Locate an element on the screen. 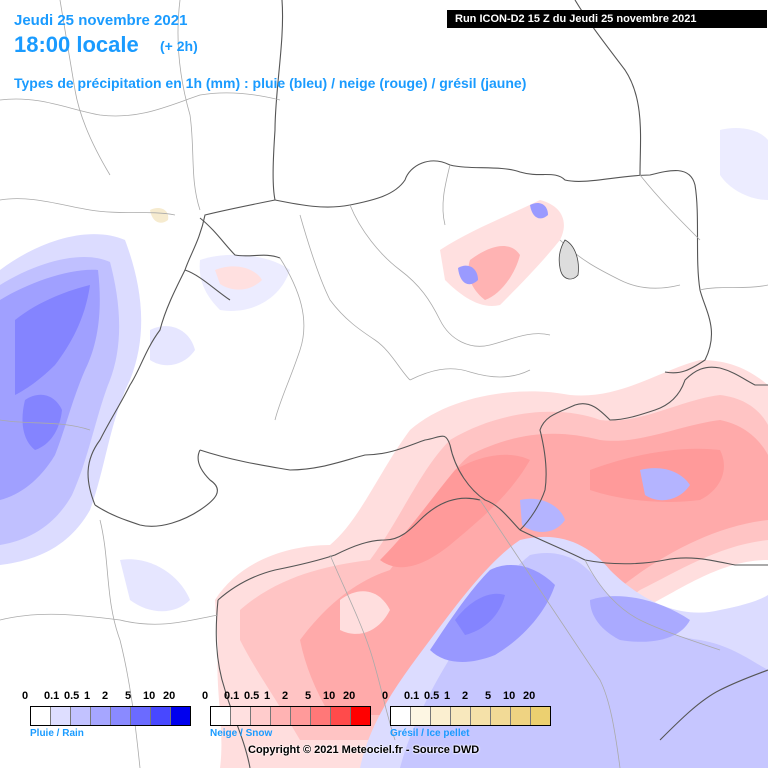 The height and width of the screenshot is (768, 768). legend-snow-label: Neige / Snow is located at coordinates (241, 733).